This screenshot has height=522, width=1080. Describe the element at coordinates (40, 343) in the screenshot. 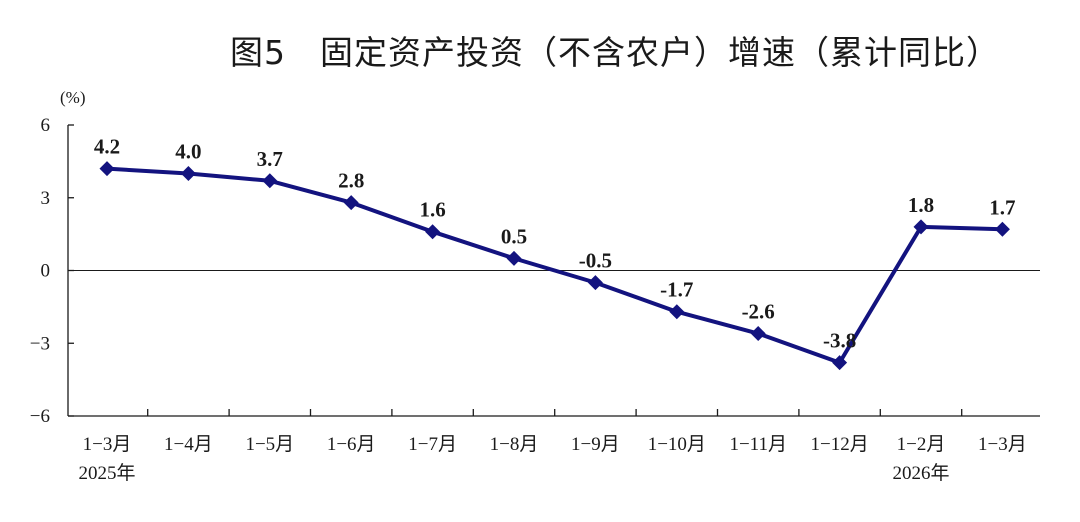

I see `y-tick-label: −3` at that location.